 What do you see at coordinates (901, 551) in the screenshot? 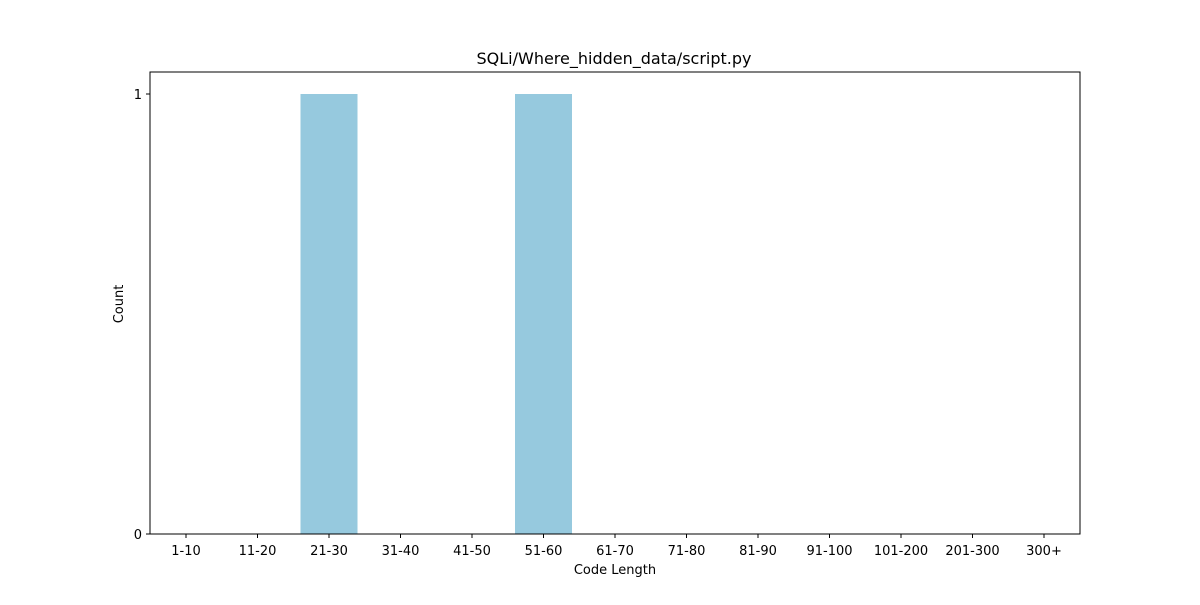
I see `x-tick-label: 101-200` at bounding box center [901, 551].